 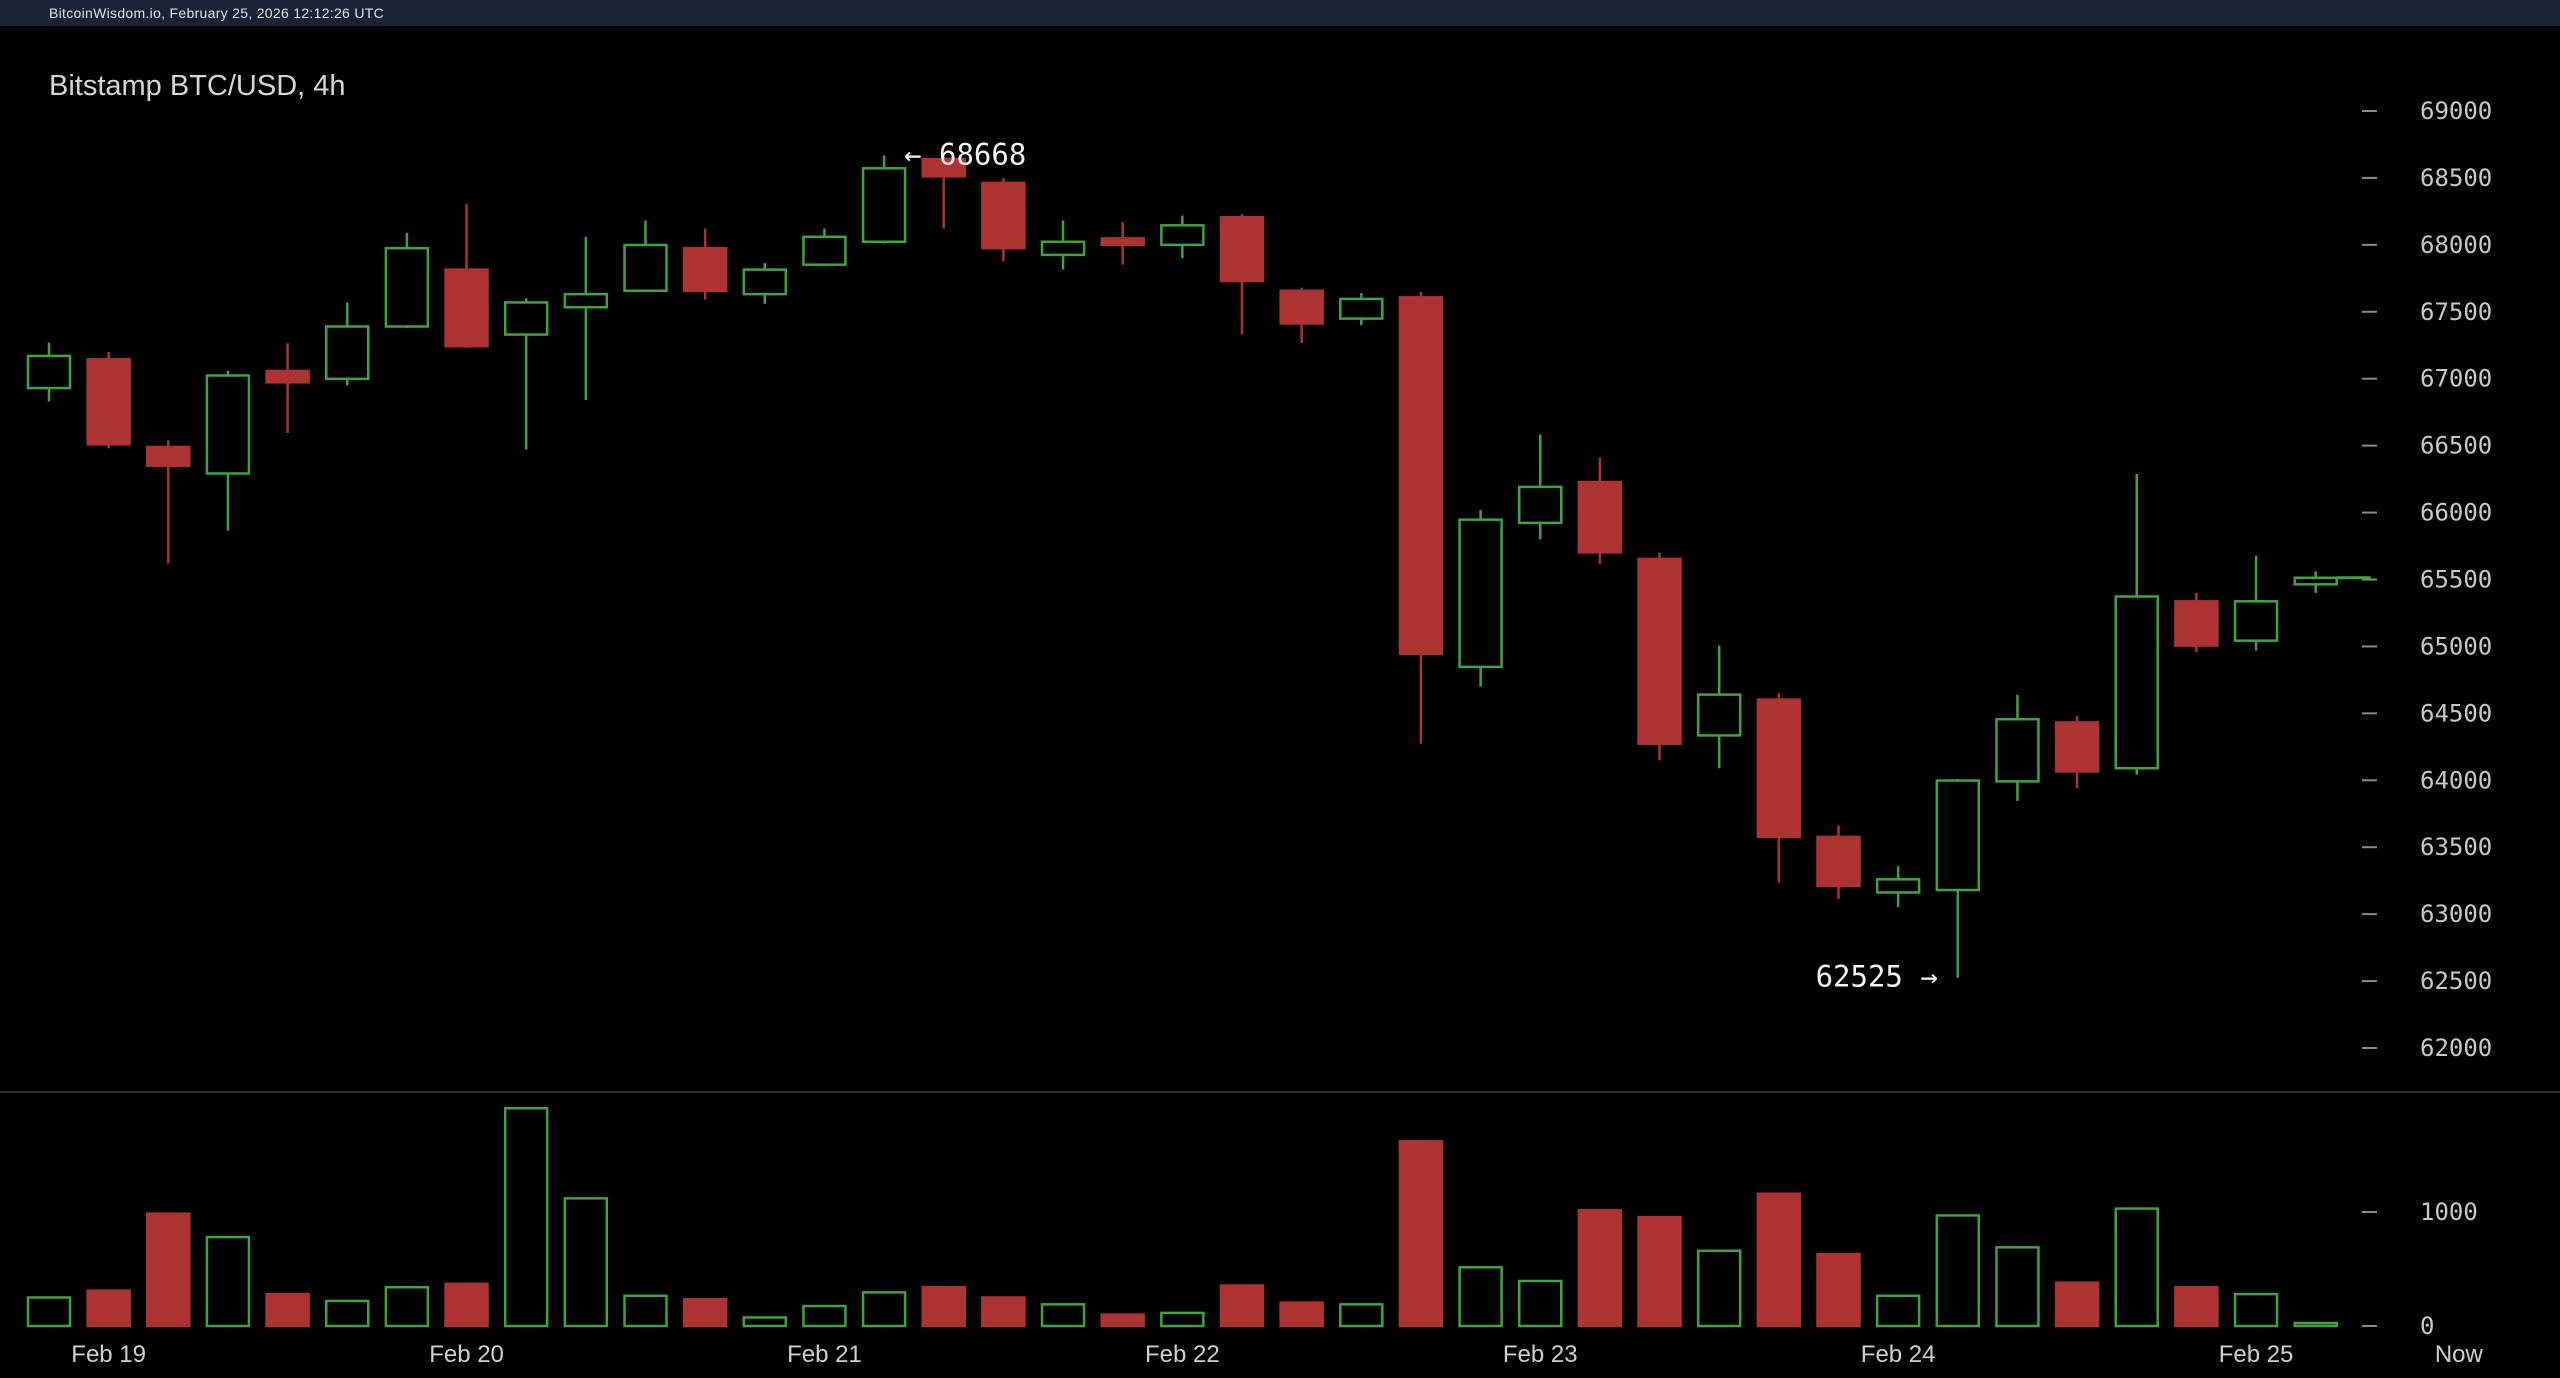 I want to click on price-annotation: 62525 →, so click(x=1877, y=977).